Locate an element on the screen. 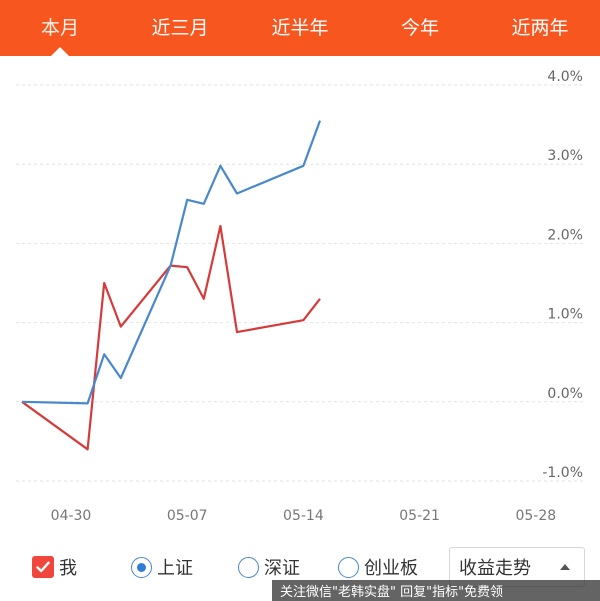 This screenshot has height=601, width=600. watermark-banner: 关注微信"老韩实盘" 回复"指标"免费领 is located at coordinates (436, 590).